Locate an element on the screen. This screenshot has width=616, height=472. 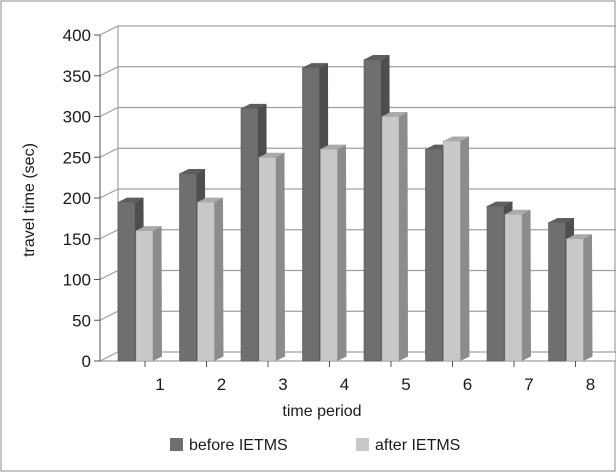
legend: before IETMS after IETMS is located at coordinates (315, 445).